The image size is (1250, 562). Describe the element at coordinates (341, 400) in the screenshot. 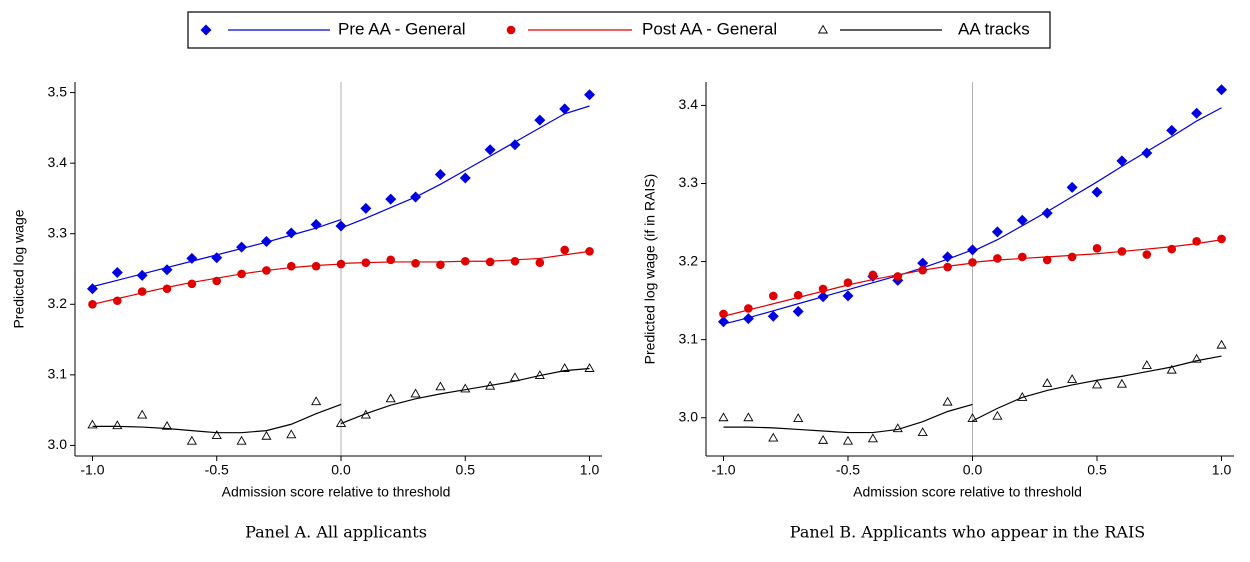

I see `fit-line` at that location.